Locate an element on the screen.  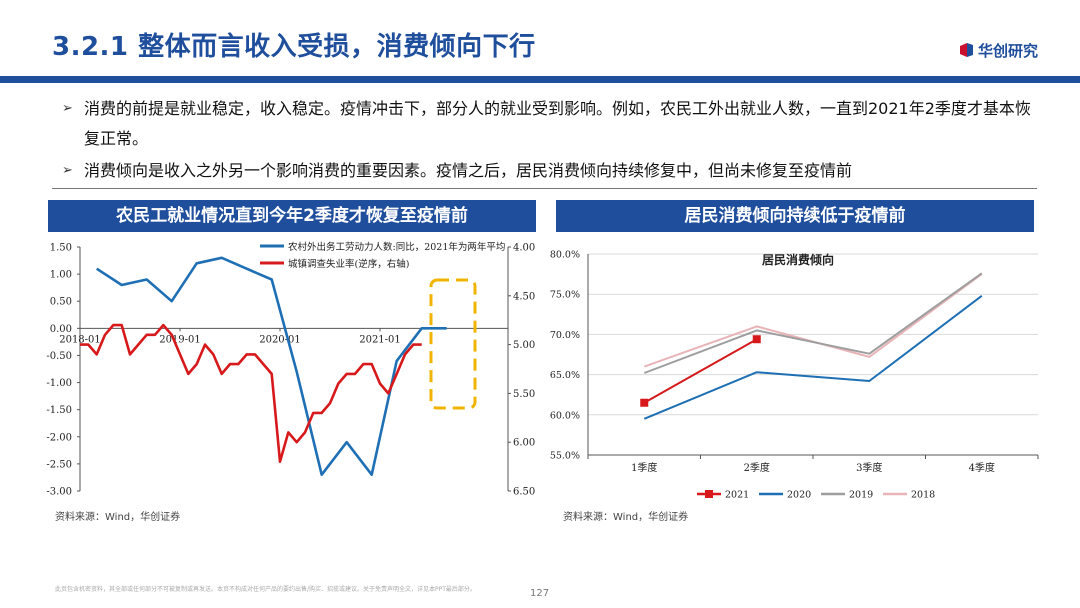
x-tick-label: 2021-01 is located at coordinates (380, 339).